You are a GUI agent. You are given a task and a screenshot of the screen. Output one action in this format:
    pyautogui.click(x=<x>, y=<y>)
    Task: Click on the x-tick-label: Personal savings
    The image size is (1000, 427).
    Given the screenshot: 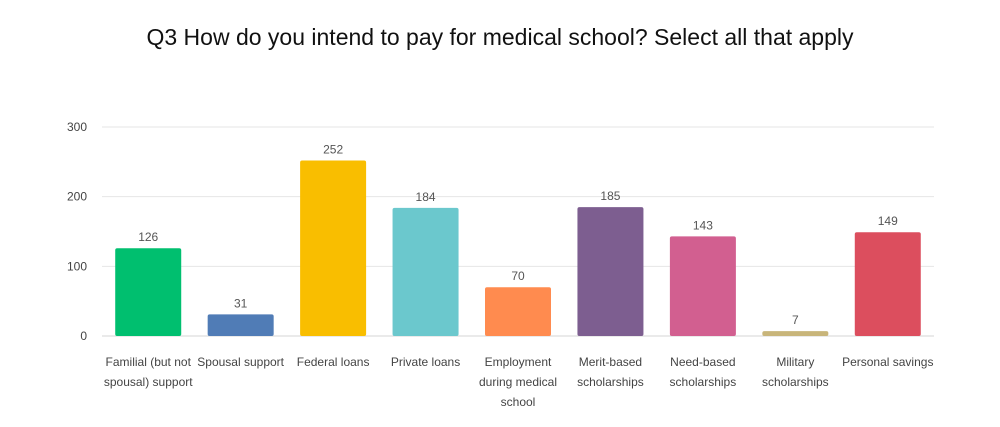 What is the action you would take?
    pyautogui.click(x=888, y=362)
    